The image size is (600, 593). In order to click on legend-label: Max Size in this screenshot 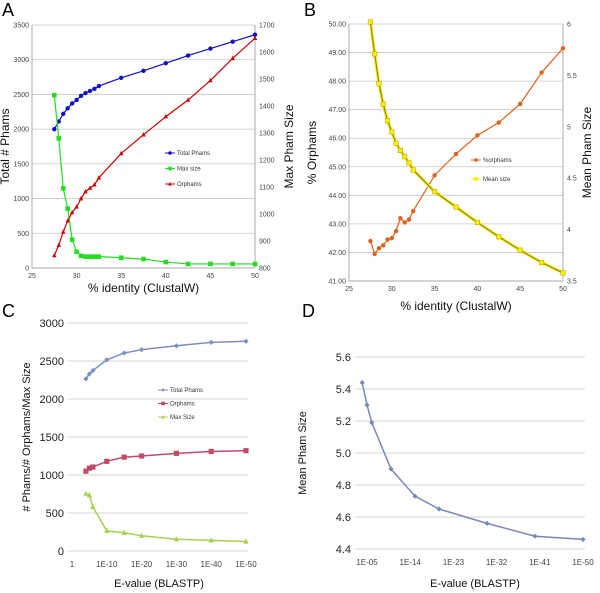, I will do `click(182, 418)`.